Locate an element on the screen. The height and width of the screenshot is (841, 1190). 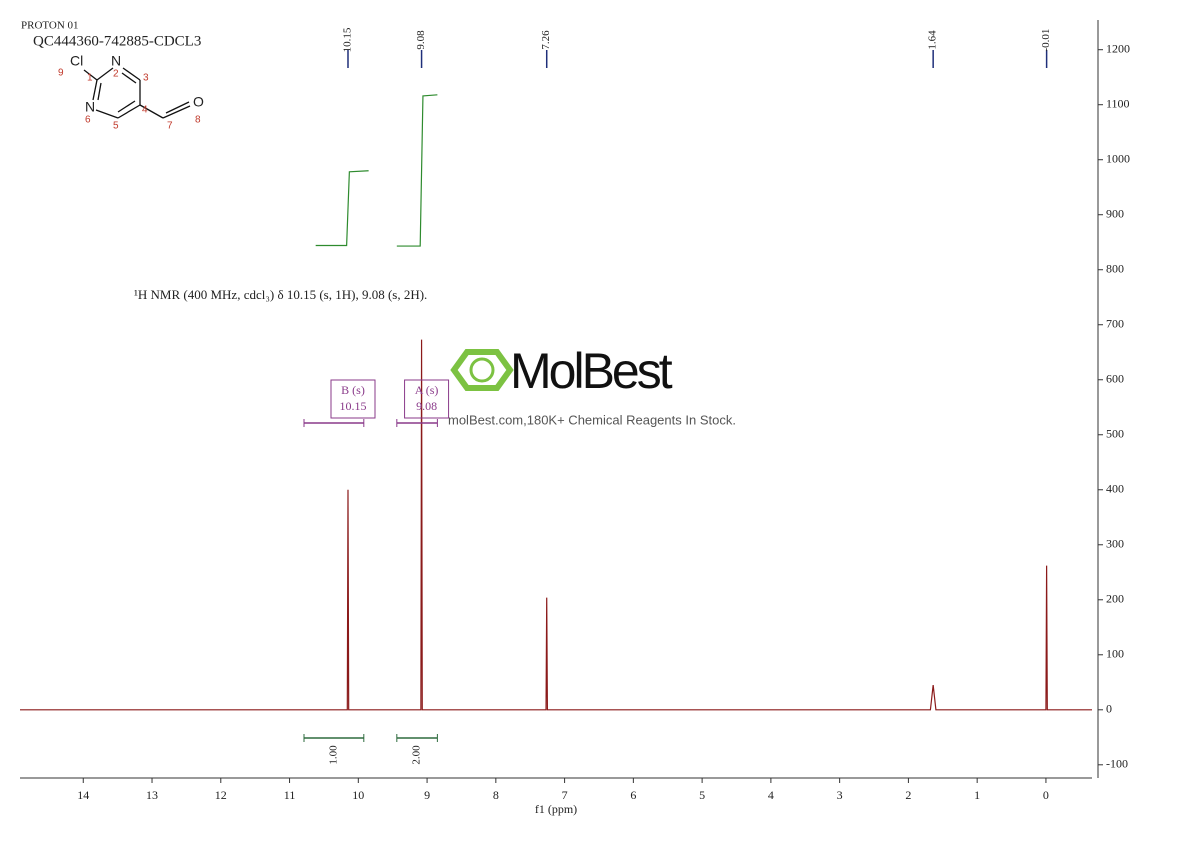
x-tick-label: 7 is located at coordinates (565, 795).